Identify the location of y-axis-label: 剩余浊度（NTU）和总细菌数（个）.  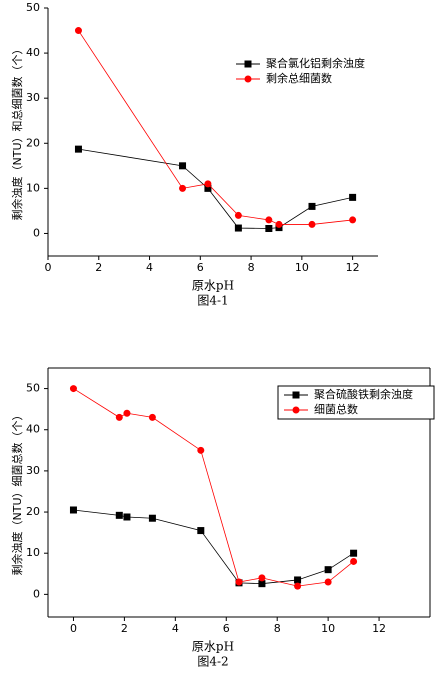
(17, 132).